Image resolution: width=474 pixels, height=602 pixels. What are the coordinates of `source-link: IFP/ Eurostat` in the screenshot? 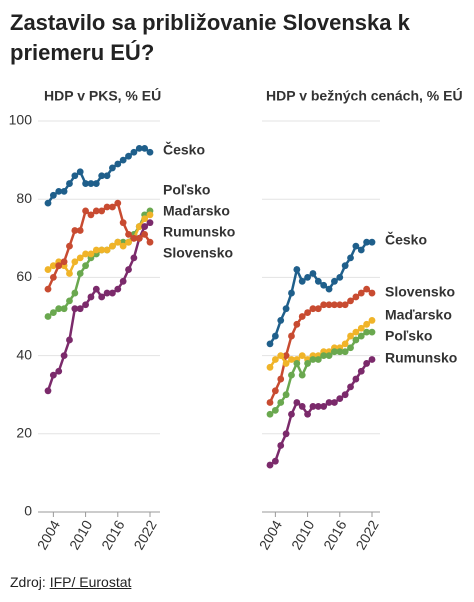 It's located at (90, 582).